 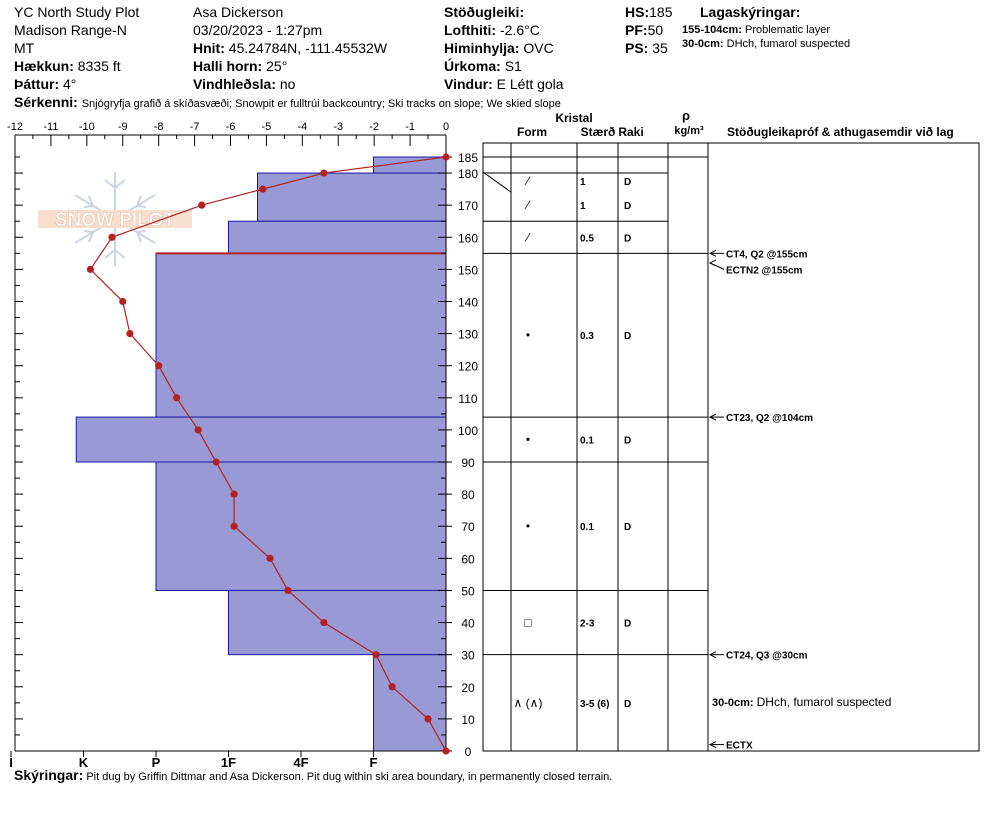 What do you see at coordinates (587, 238) in the screenshot?
I see `crystal-size: 0.5` at bounding box center [587, 238].